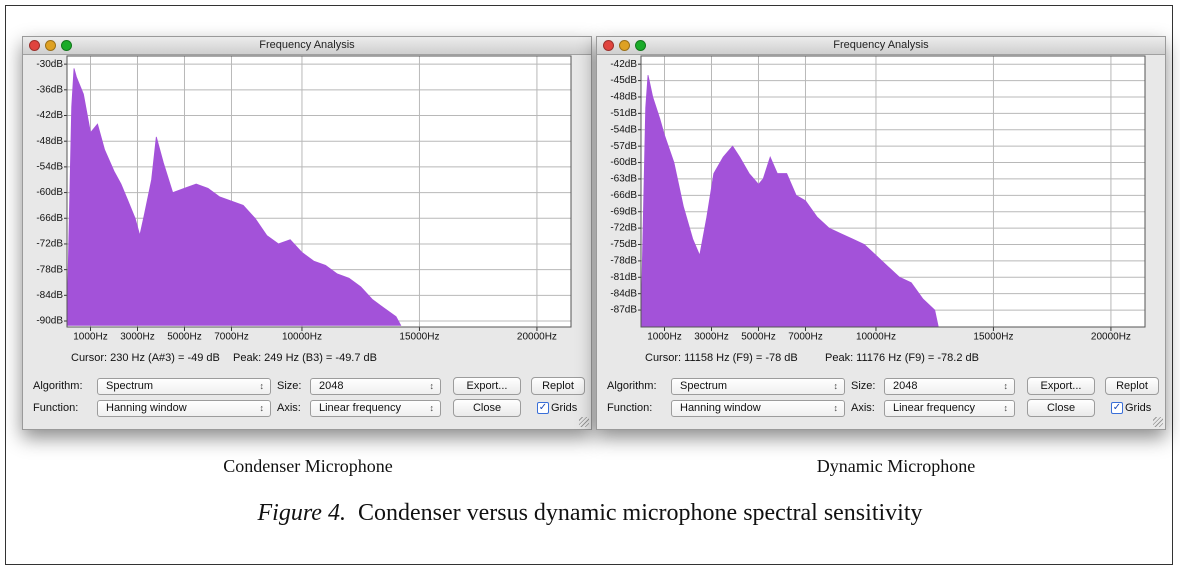  I want to click on y-tick-label: -81dB, so click(623, 277).